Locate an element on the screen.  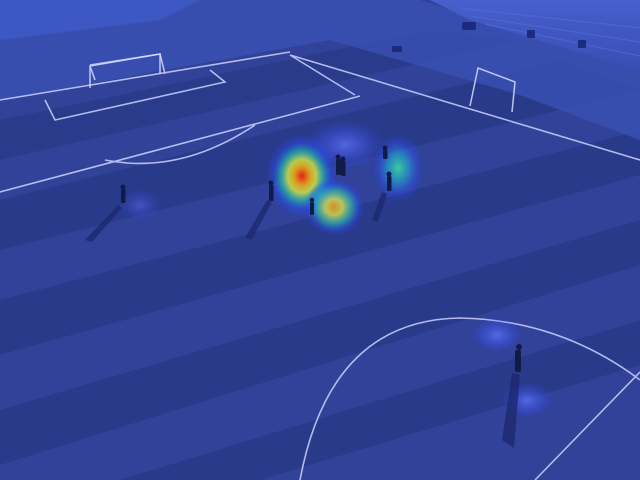
touchline-right-far is located at coordinates (464, 107).